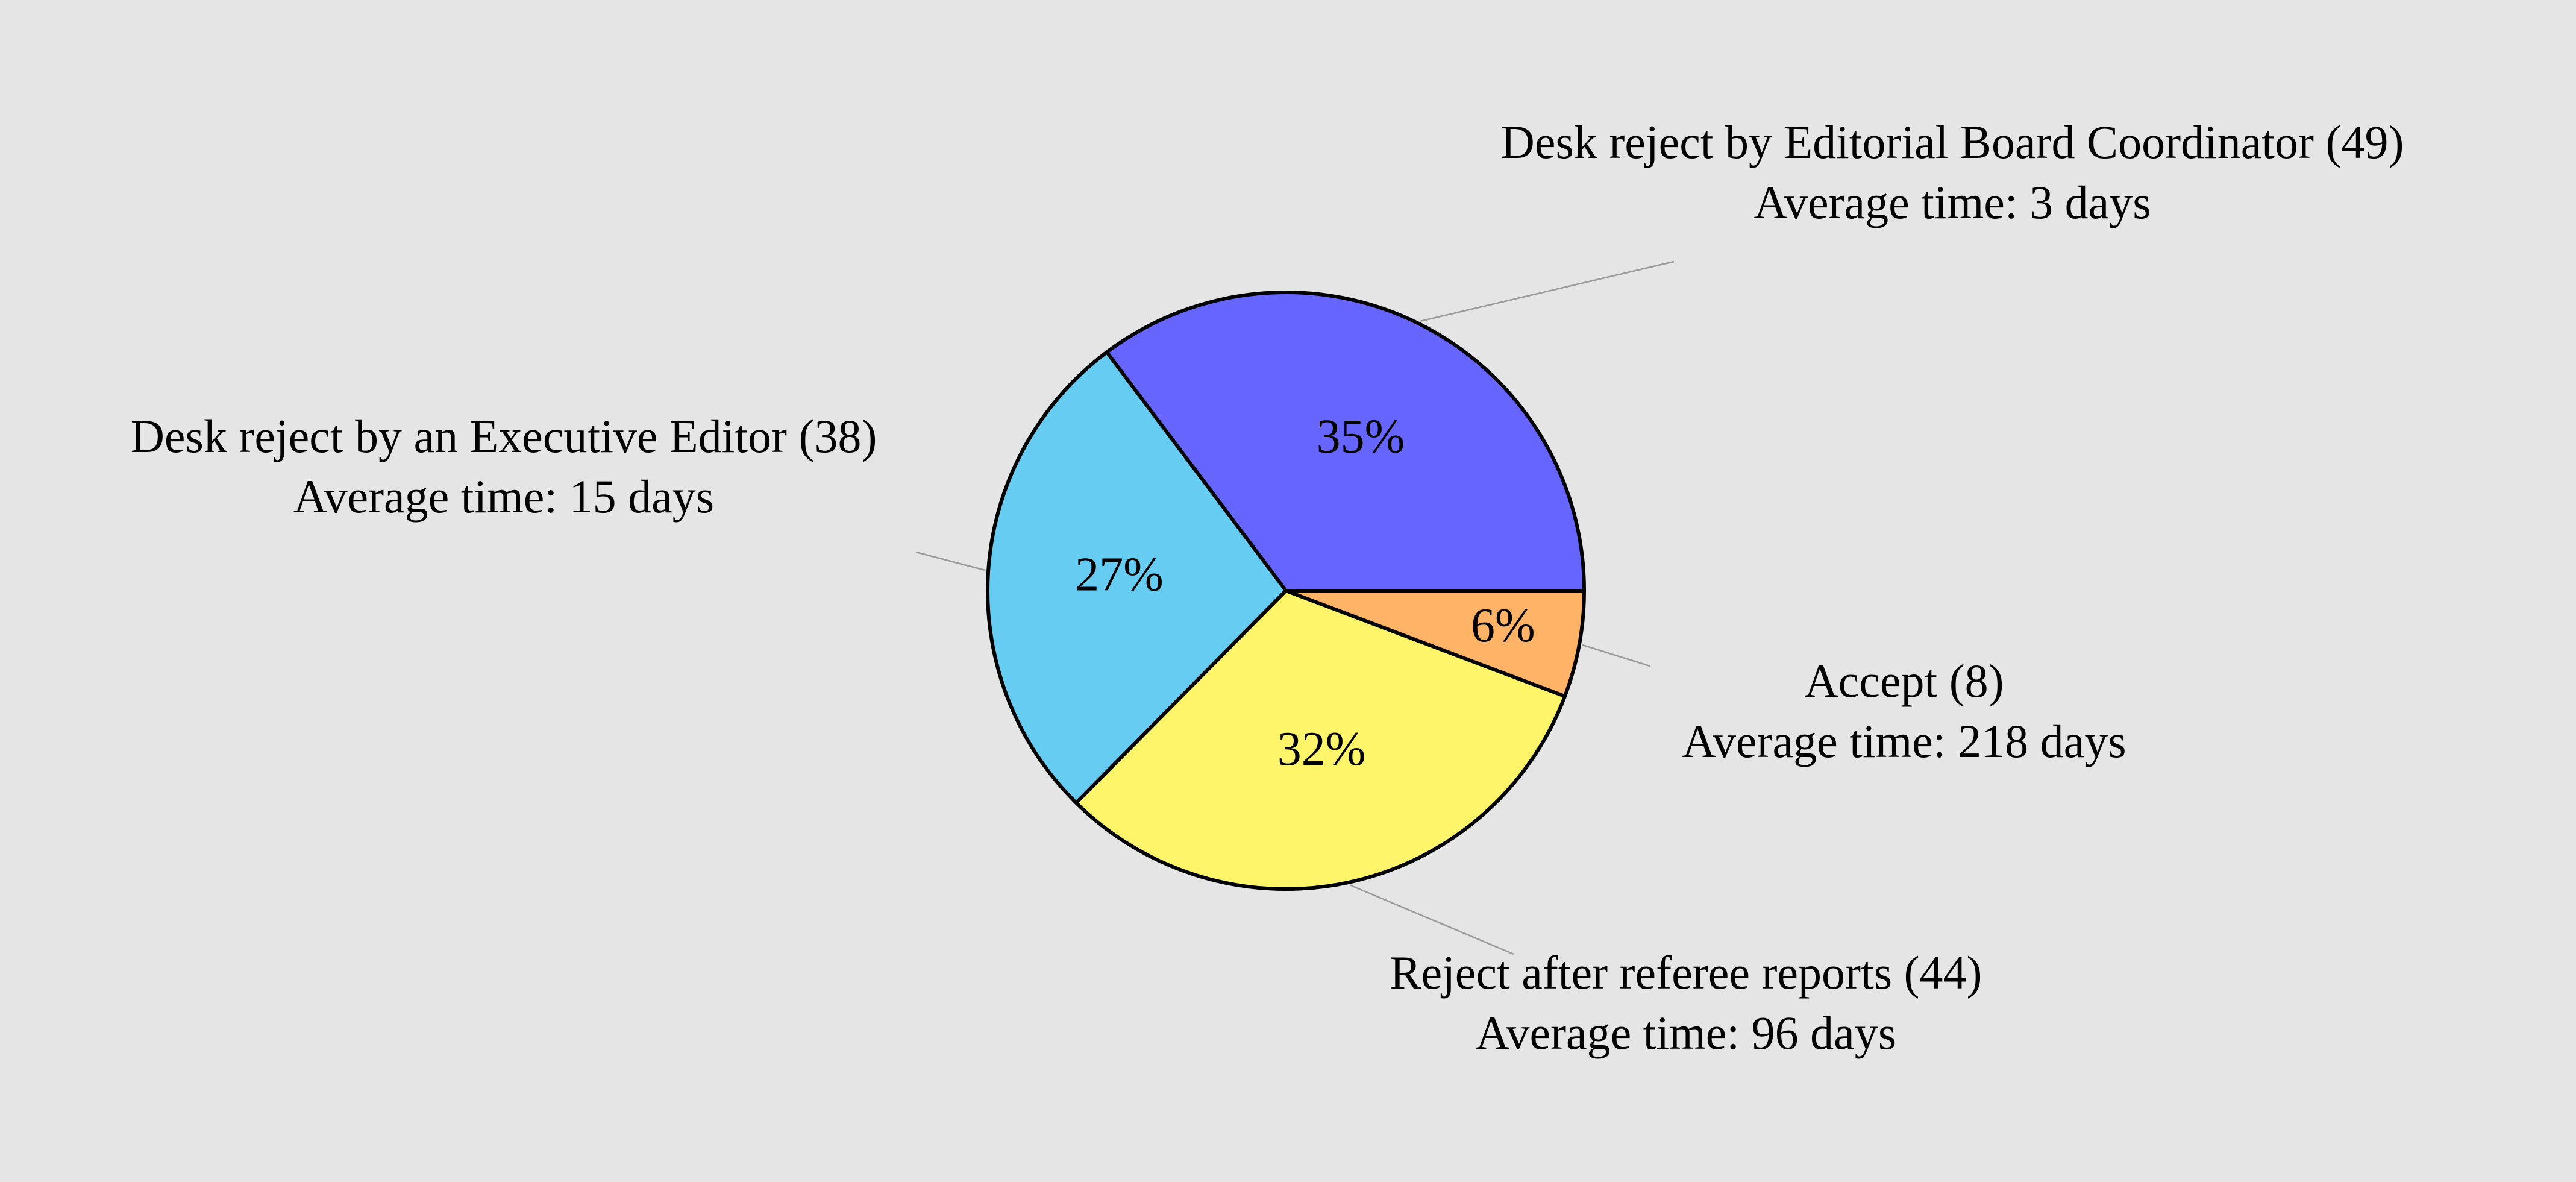 This screenshot has width=2576, height=1182. What do you see at coordinates (1119, 575) in the screenshot?
I see `slice-percent-label: 27%` at bounding box center [1119, 575].